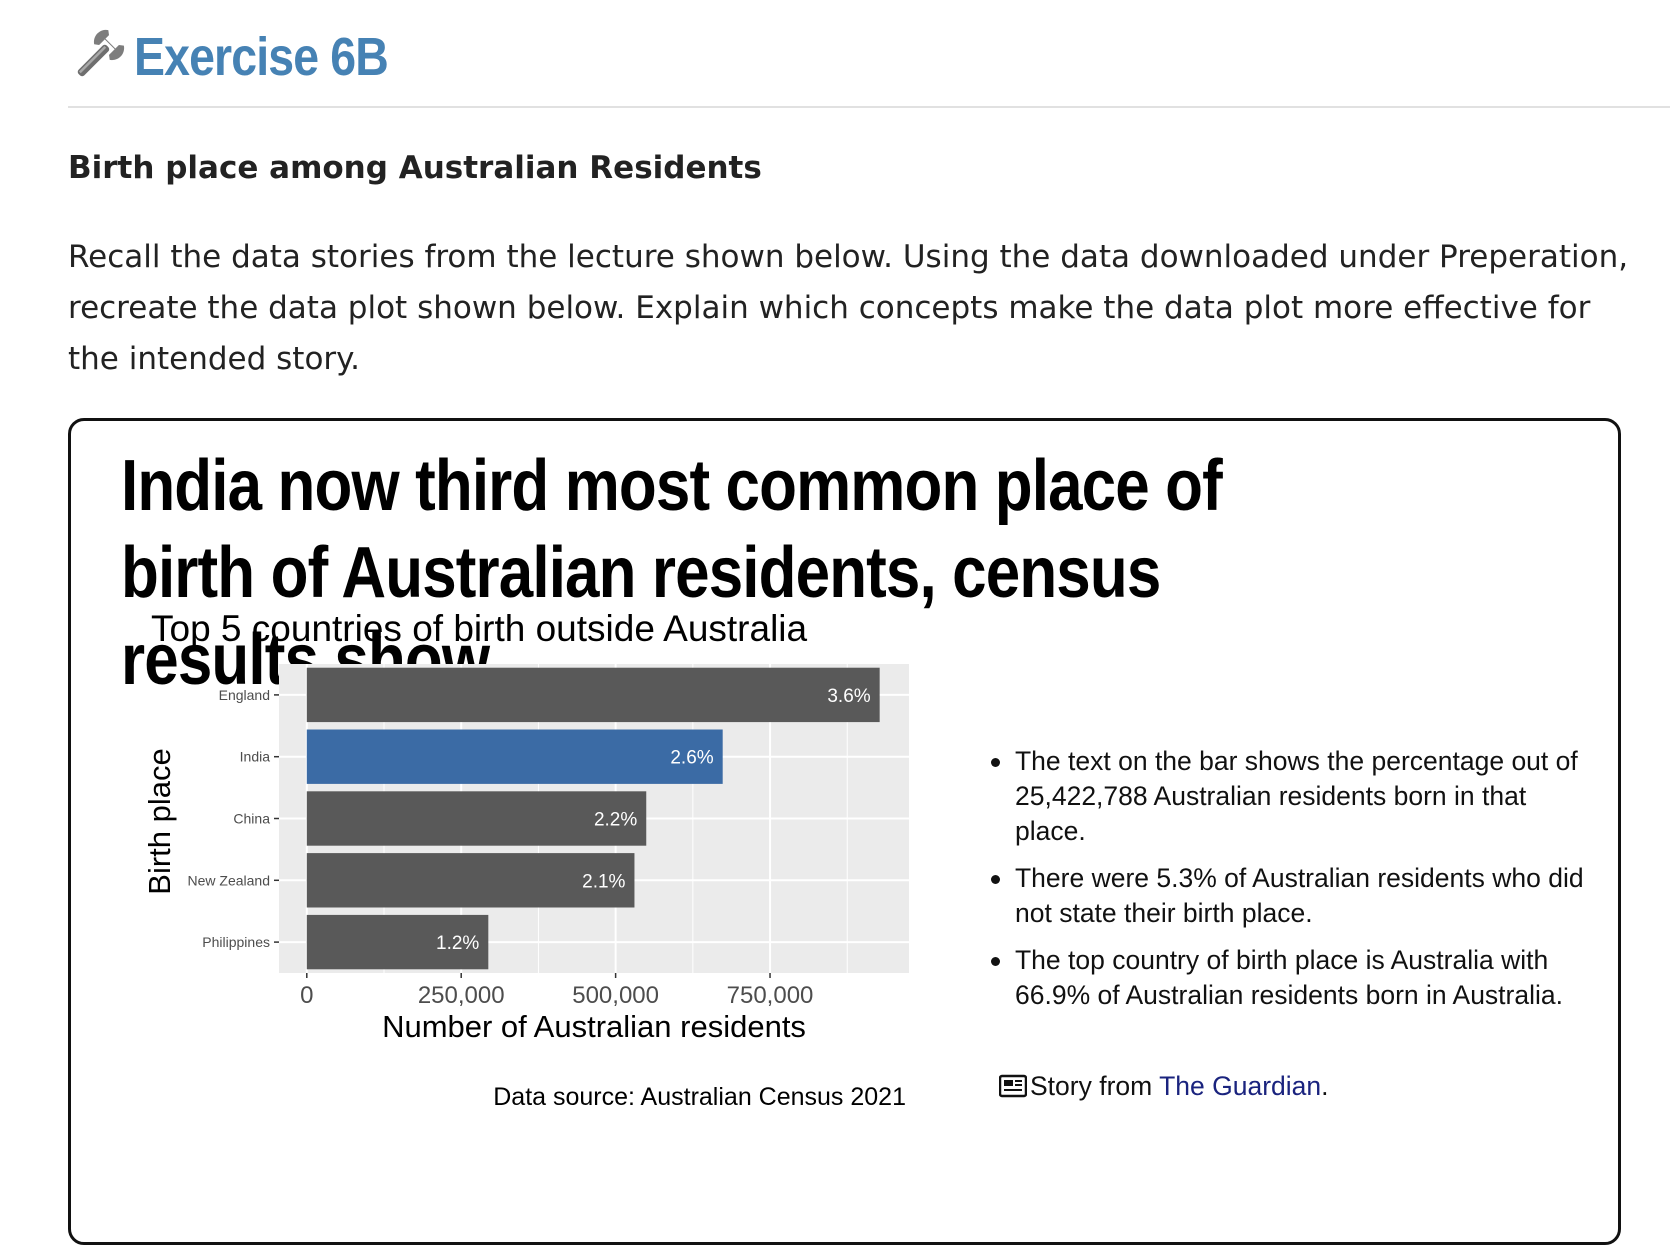  Describe the element at coordinates (1095, 1086) in the screenshot. I see `source-prefix: Story from` at that location.